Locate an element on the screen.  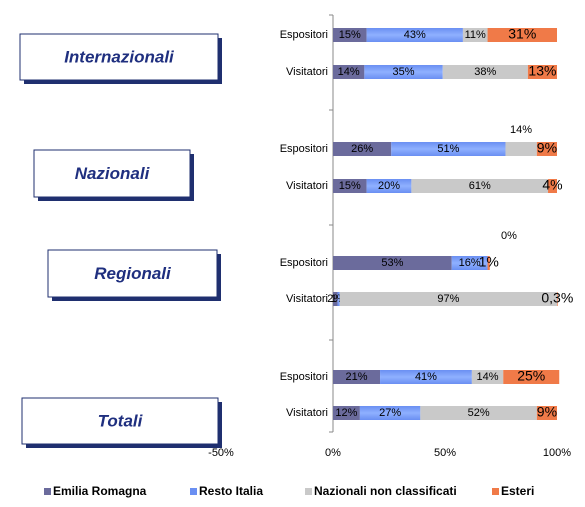
value-label: 0% is located at coordinates (509, 236).